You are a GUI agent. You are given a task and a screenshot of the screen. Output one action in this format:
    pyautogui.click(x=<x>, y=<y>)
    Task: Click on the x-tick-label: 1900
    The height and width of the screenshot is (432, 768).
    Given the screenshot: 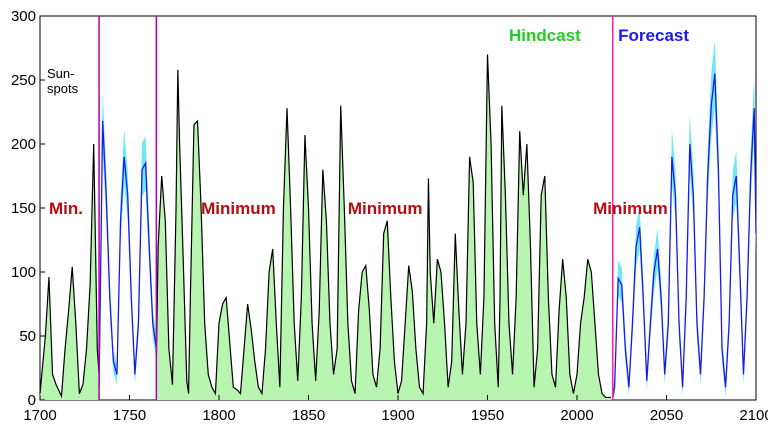 What is the action you would take?
    pyautogui.click(x=397, y=415)
    